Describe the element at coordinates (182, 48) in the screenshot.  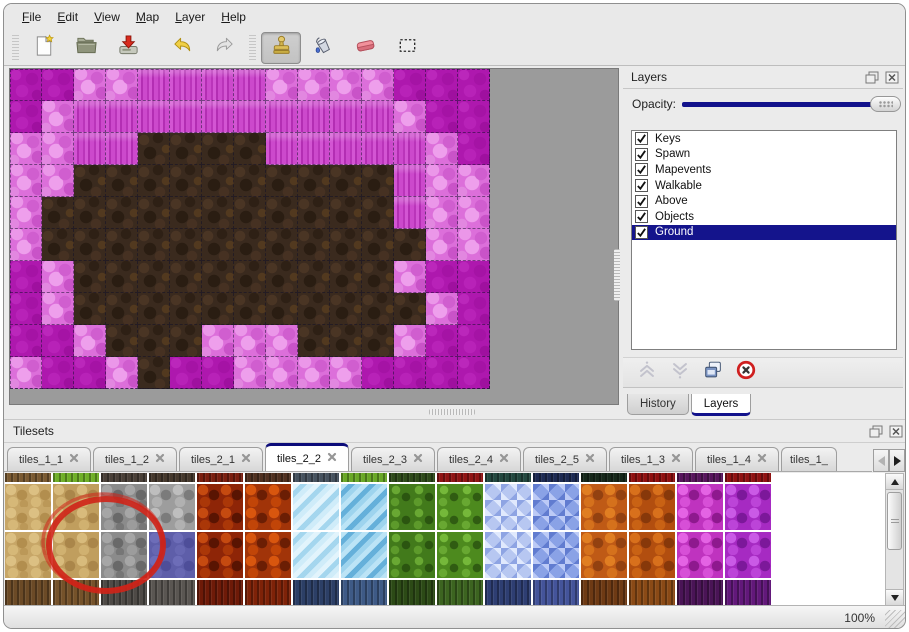
I see `undo-button` at that location.